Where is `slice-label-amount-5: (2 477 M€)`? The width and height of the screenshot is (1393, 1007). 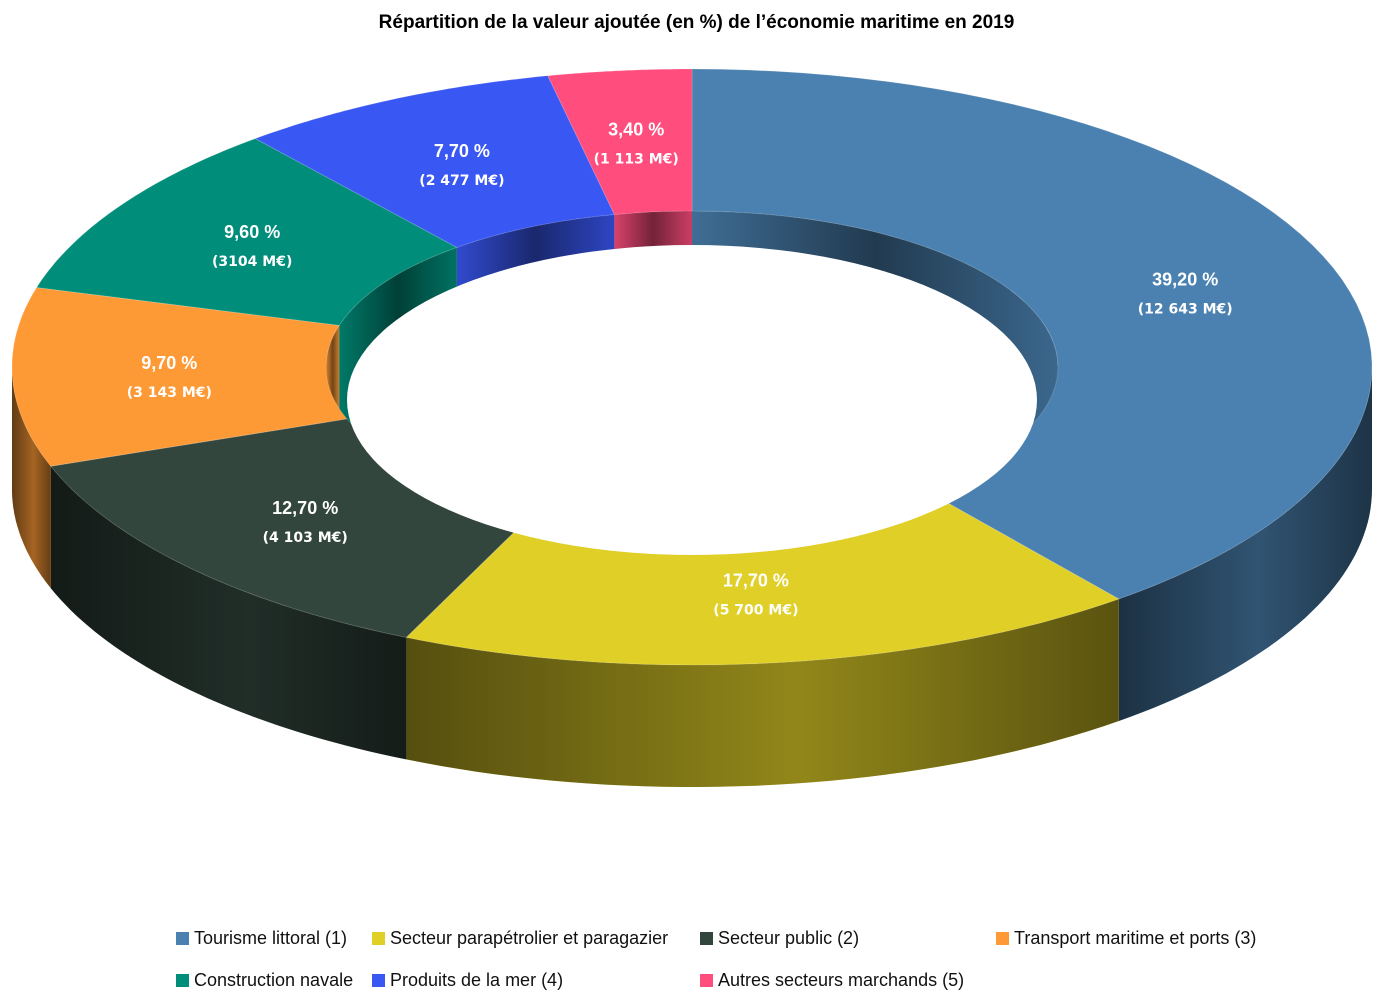 slice-label-amount-5: (2 477 M€) is located at coordinates (461, 181).